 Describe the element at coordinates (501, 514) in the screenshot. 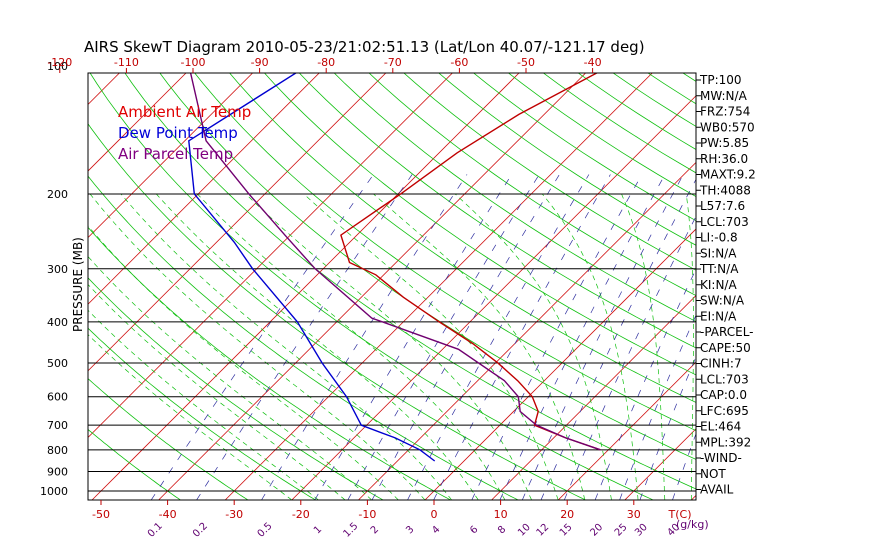

I see `bottom-temp-tick-label: 10` at that location.